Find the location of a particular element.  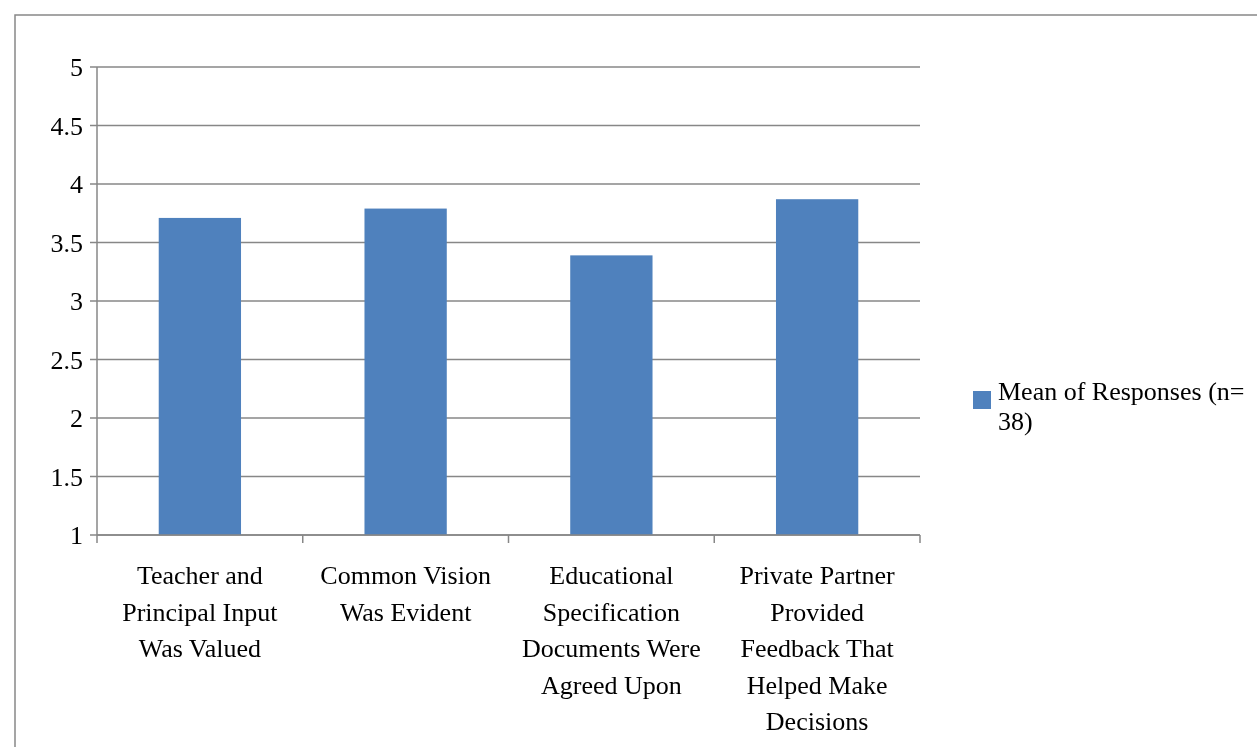

y-tick-label: 4.5 is located at coordinates (66, 126).